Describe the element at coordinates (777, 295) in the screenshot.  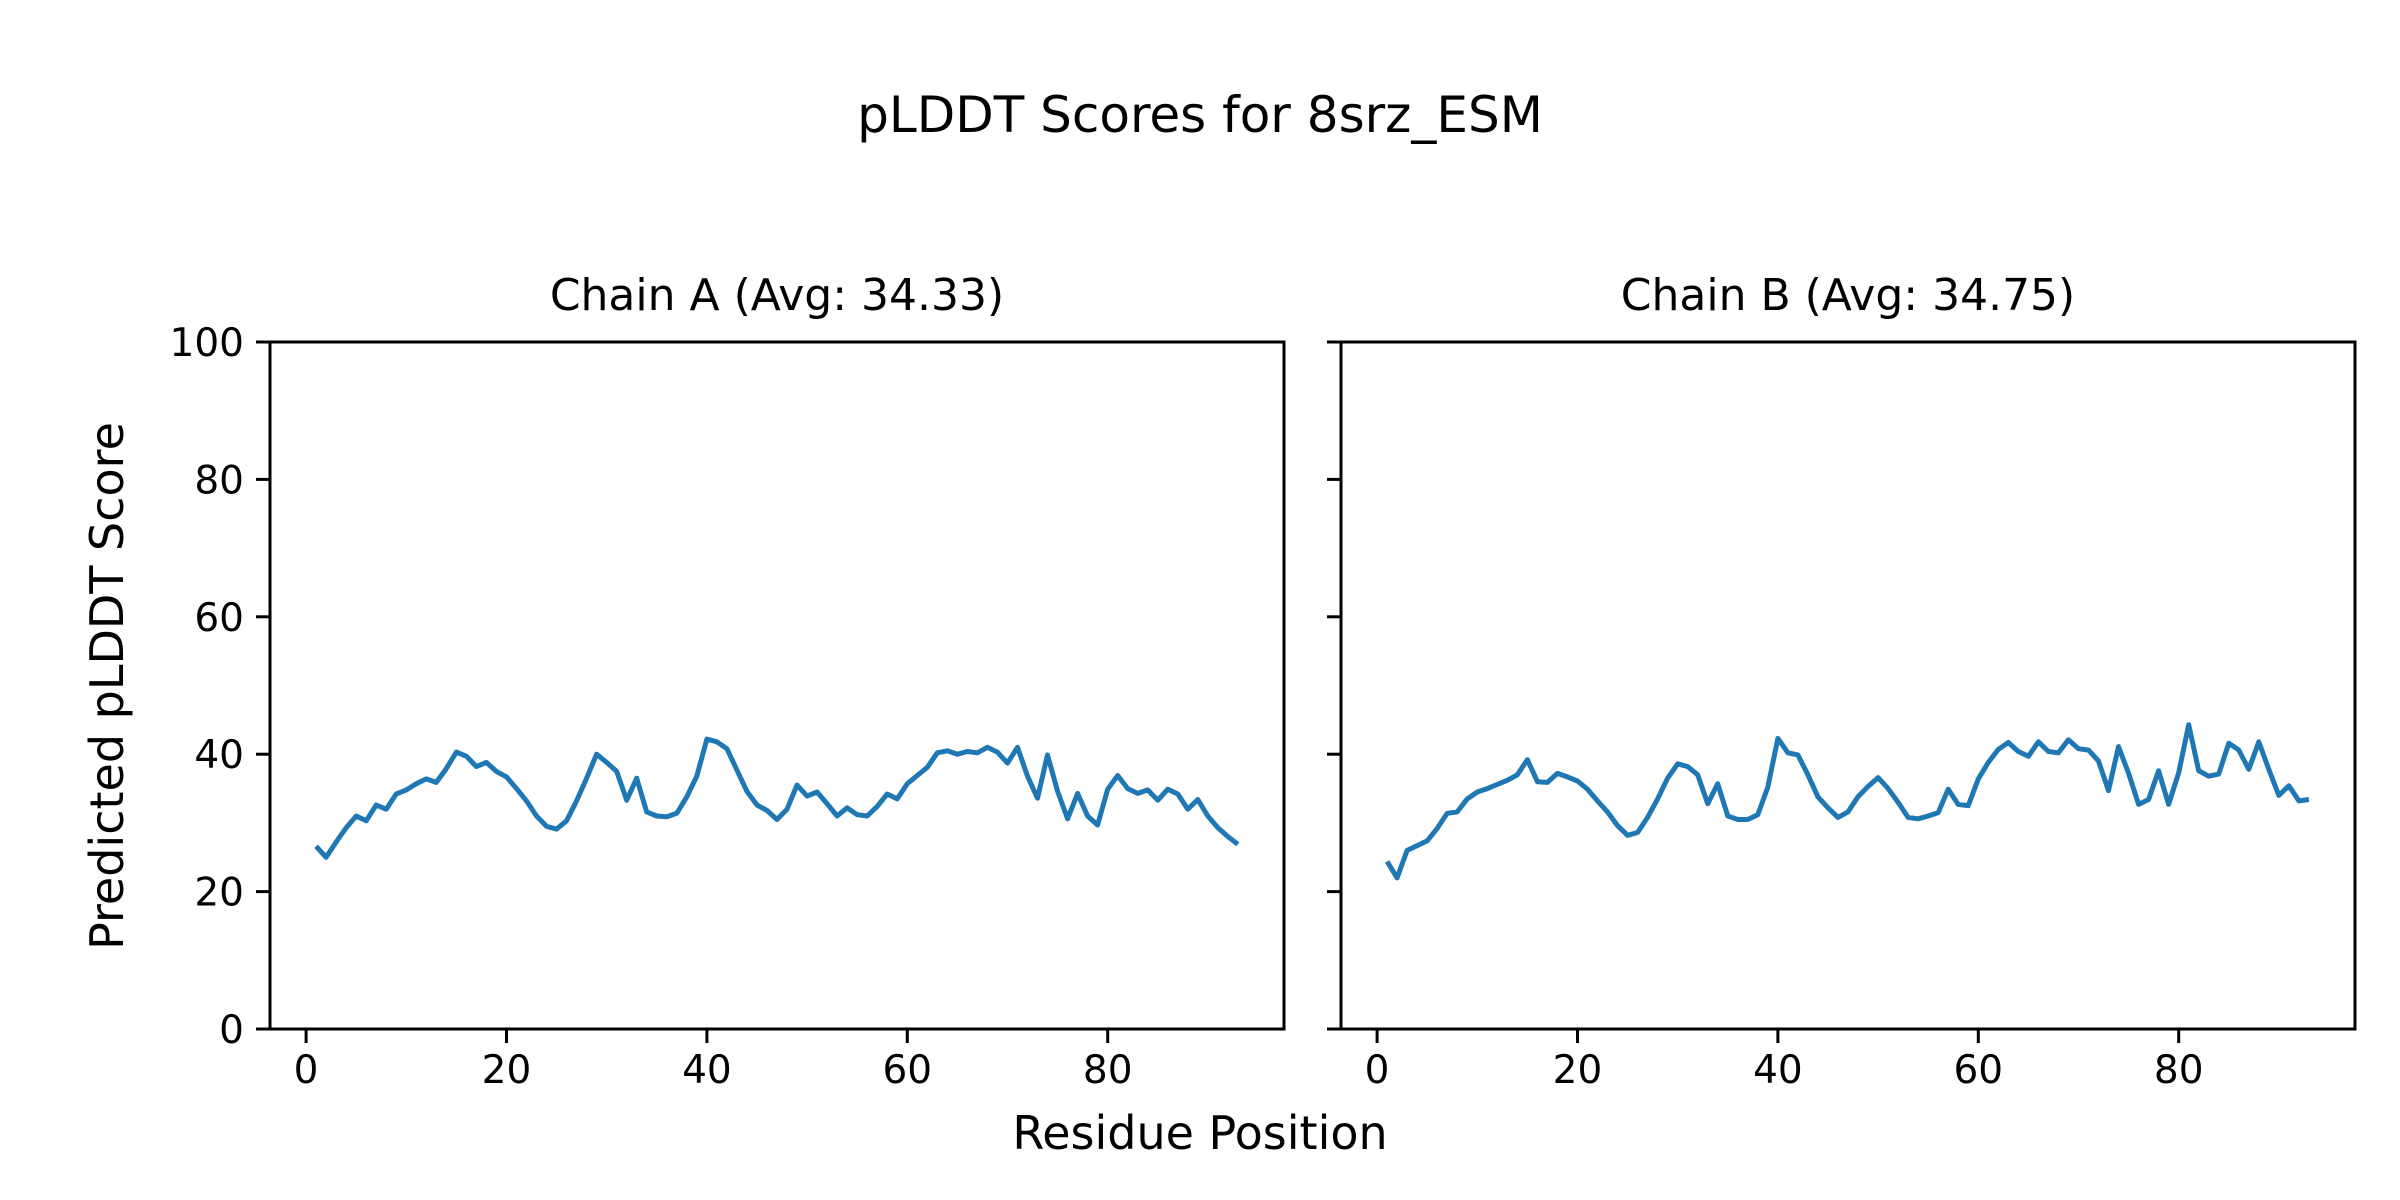
I see `chain-a-title: Chain A (Avg: 34.33)` at that location.